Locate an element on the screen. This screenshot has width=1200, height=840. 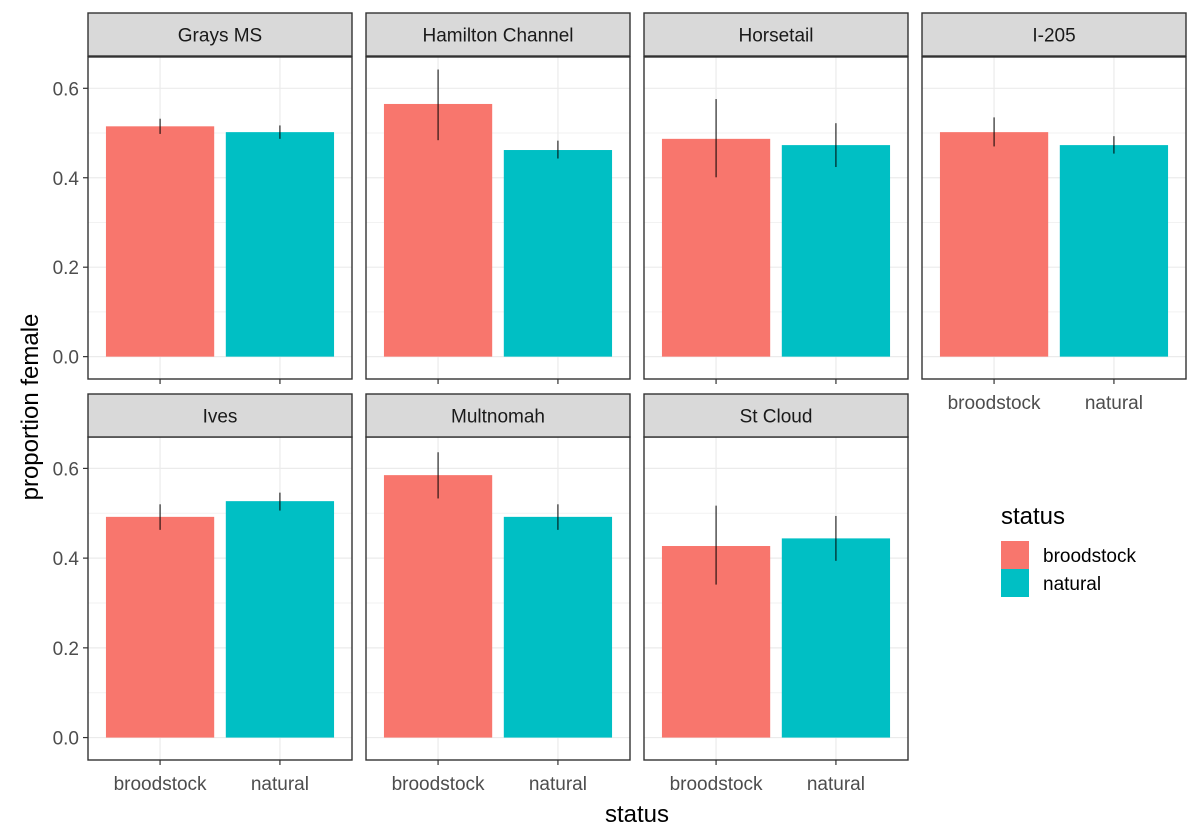
panel-grays-ms: Grays MS is located at coordinates (220, 196).